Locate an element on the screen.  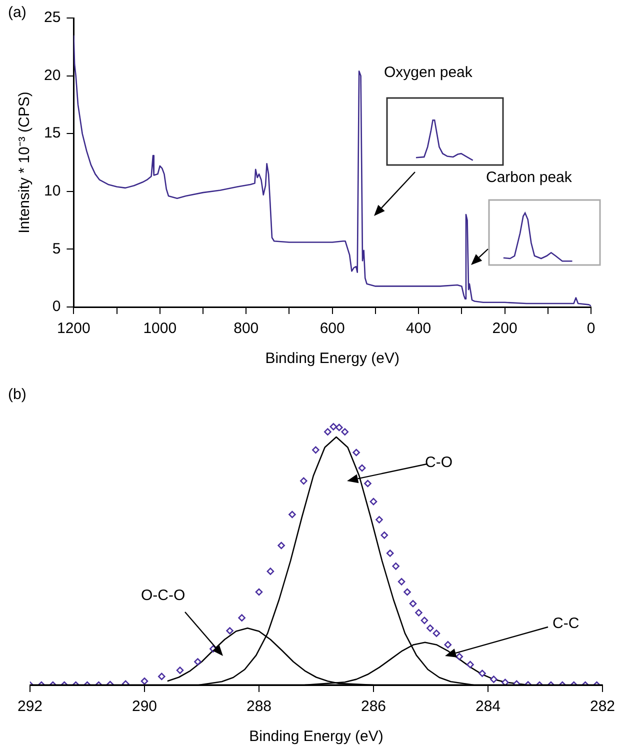
x-tick-label: 0 is located at coordinates (591, 329).